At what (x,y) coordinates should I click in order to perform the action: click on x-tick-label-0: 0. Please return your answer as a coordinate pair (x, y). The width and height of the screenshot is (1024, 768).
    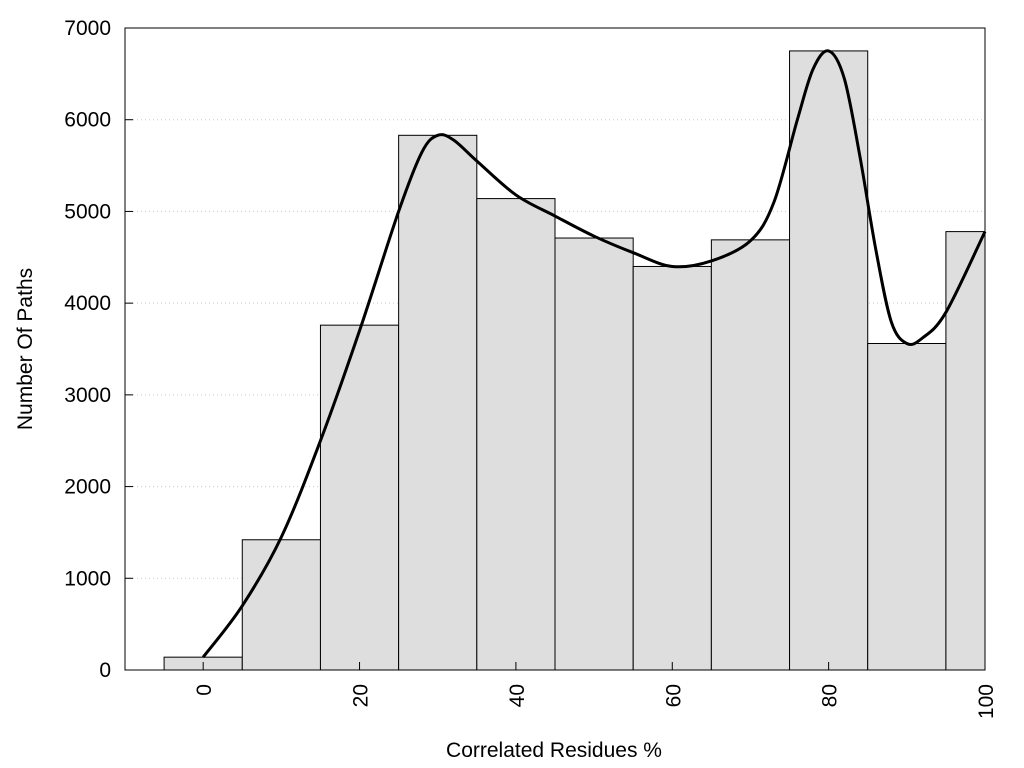
    Looking at the image, I should click on (204, 690).